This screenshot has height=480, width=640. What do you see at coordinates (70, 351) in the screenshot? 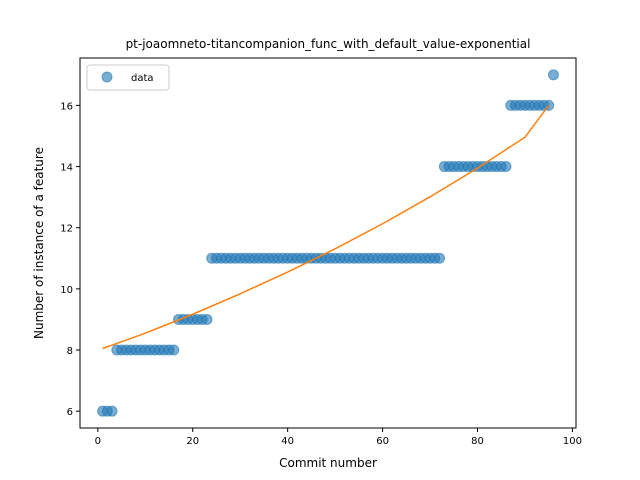
I see `y-tick-label: 8` at bounding box center [70, 351].